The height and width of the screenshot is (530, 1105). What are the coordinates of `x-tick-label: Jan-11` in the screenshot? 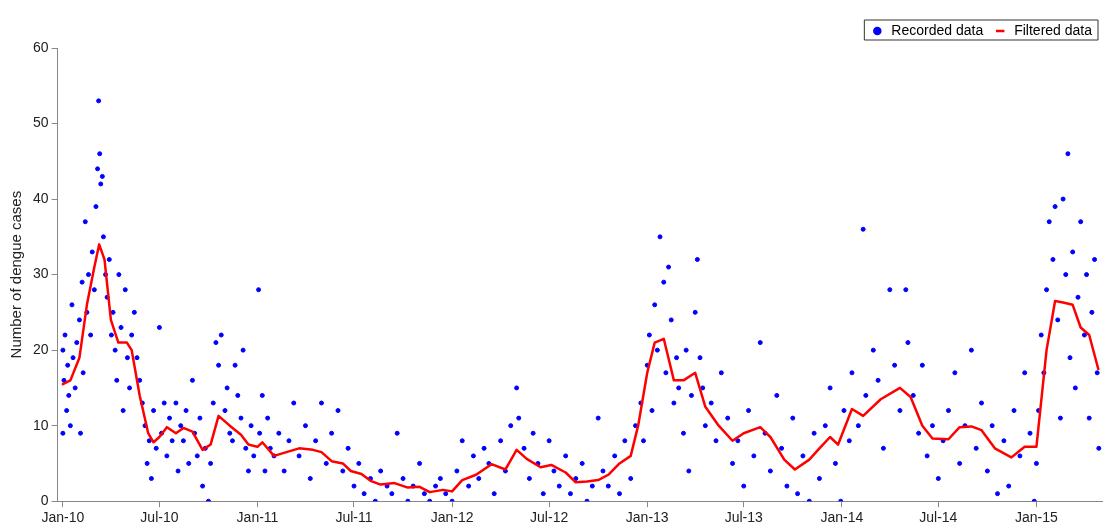 It's located at (257, 517).